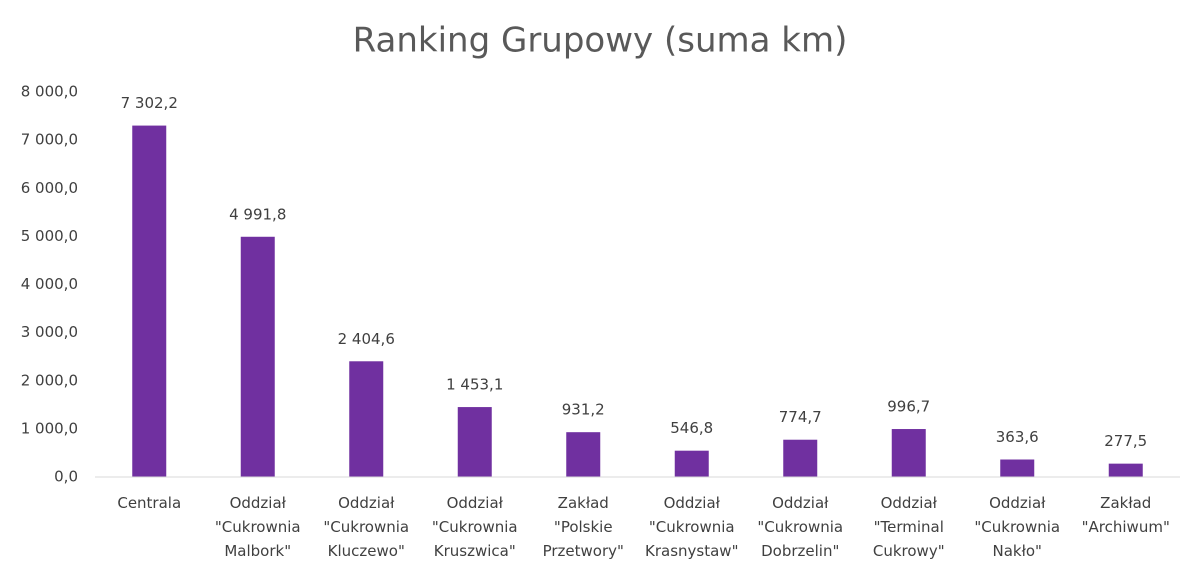 This screenshot has width=1200, height=575. I want to click on x-tick-label: Oddział "Cukrownia Kruszwica", so click(475, 527).